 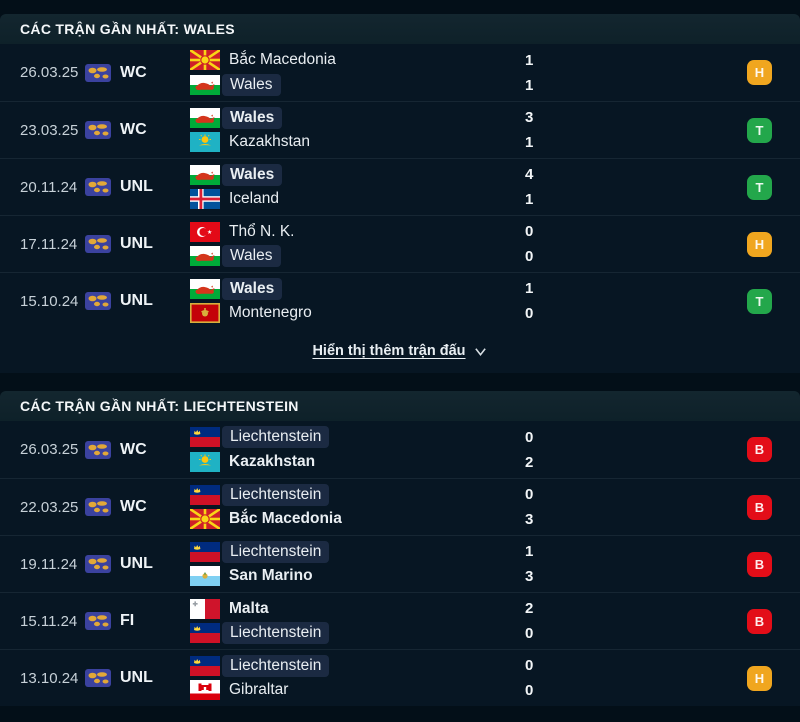 I want to click on match-row: 23.03.25 WC Wales 3 Kazakhstan 1 T, so click(x=400, y=129).